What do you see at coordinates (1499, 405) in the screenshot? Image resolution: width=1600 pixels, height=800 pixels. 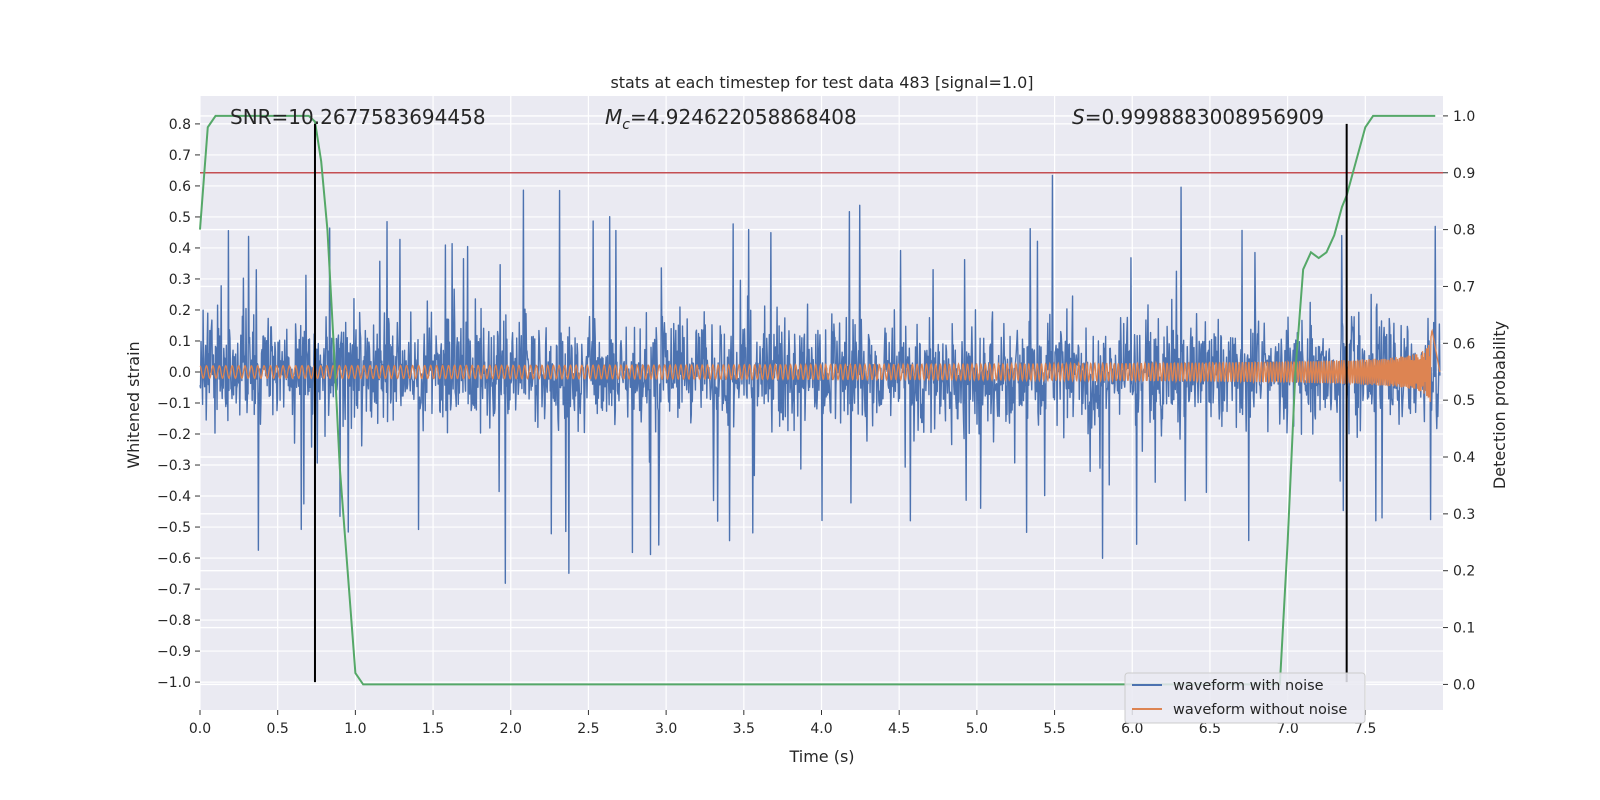 I see `y2-axis-label: Detection probability` at bounding box center [1499, 405].